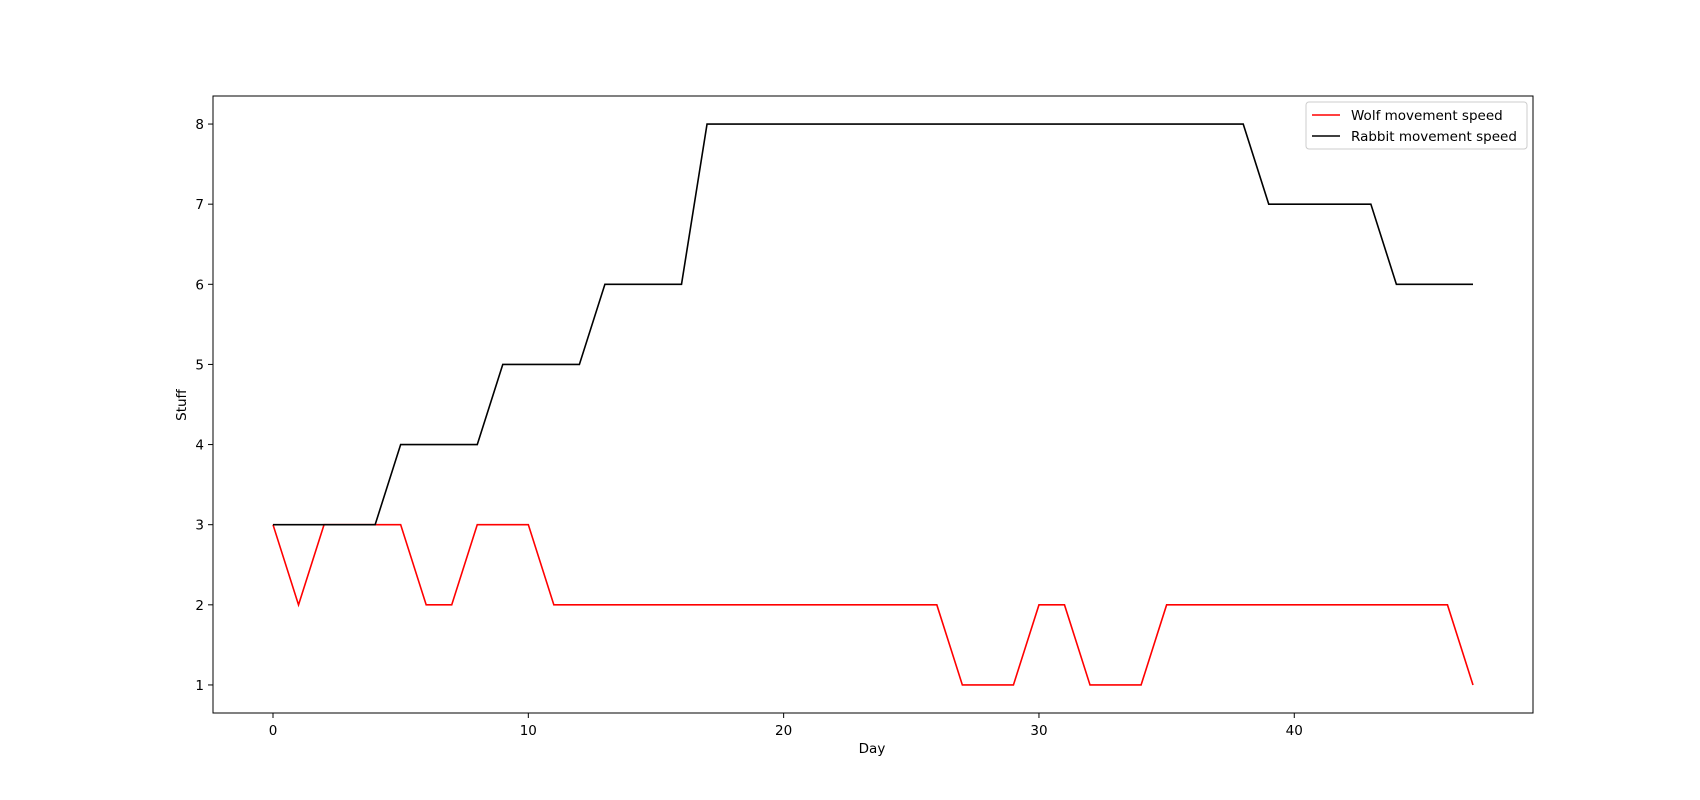 Image resolution: width=1700 pixels, height=800 pixels. Describe the element at coordinates (199, 365) in the screenshot. I see `y-tick-label: 5` at that location.